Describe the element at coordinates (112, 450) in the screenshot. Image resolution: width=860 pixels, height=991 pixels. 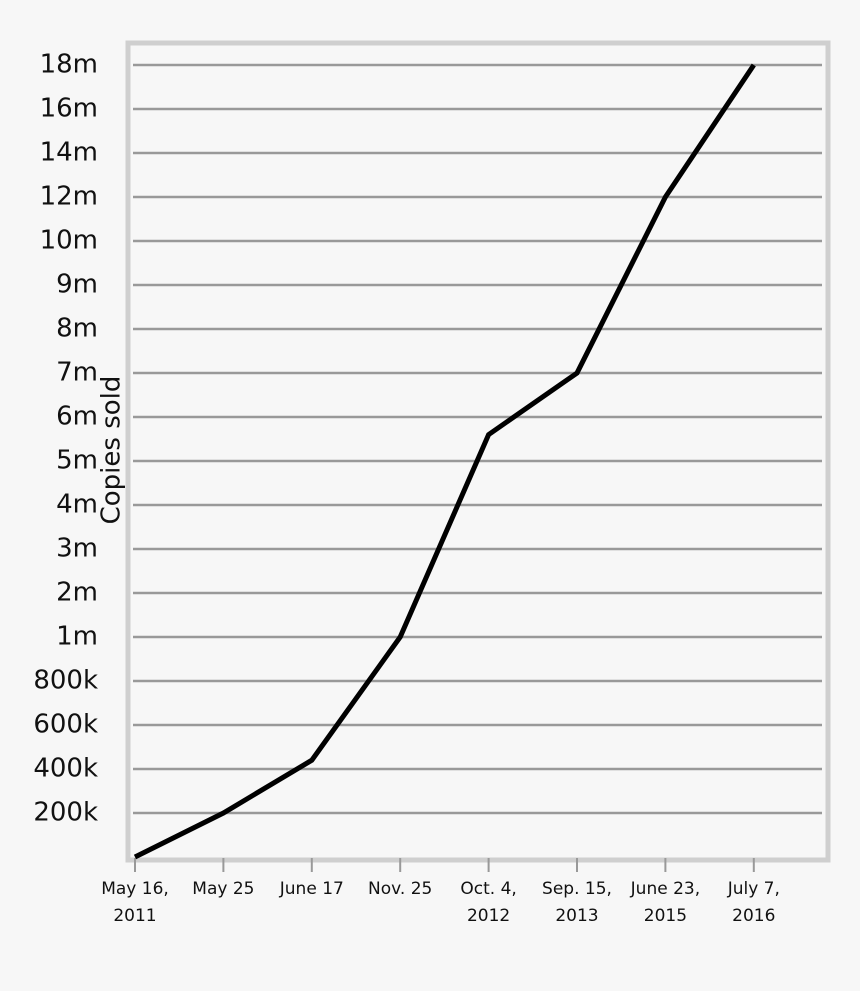
I see `y-axis-label: Copies sold` at that location.